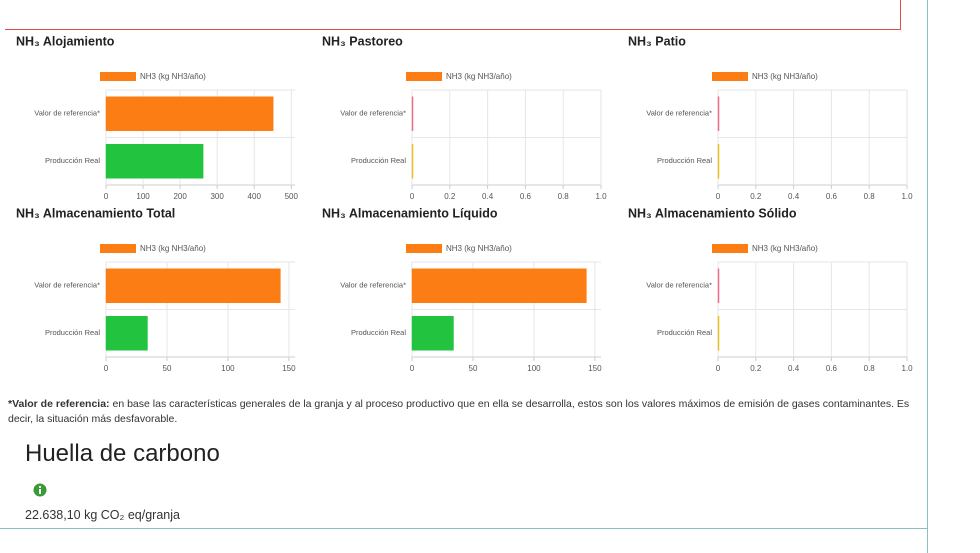 The height and width of the screenshot is (553, 980). I want to click on top-border-right, so click(900, 15).